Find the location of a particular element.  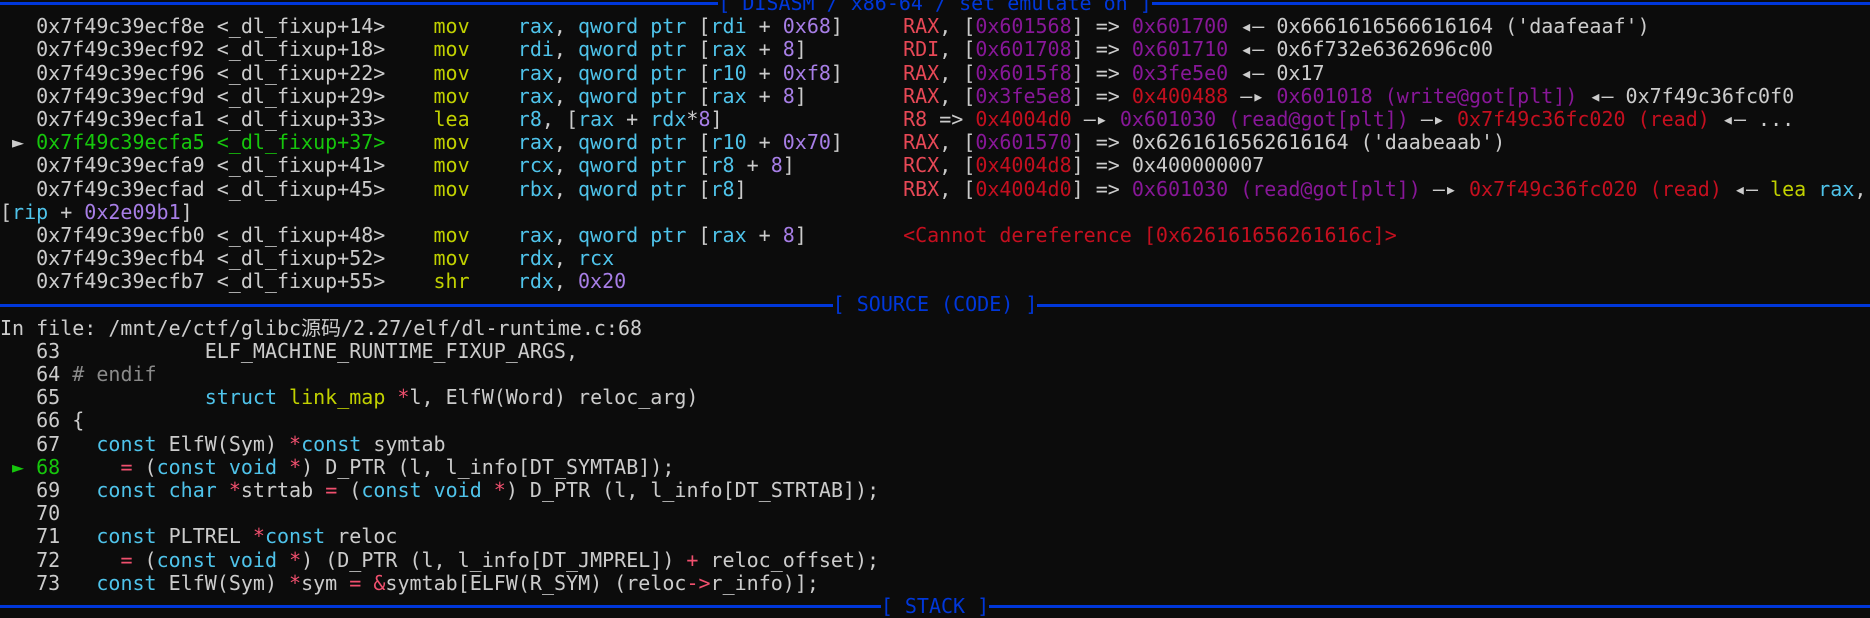

code-token: ElfW(Sym) is located at coordinates (223, 582).